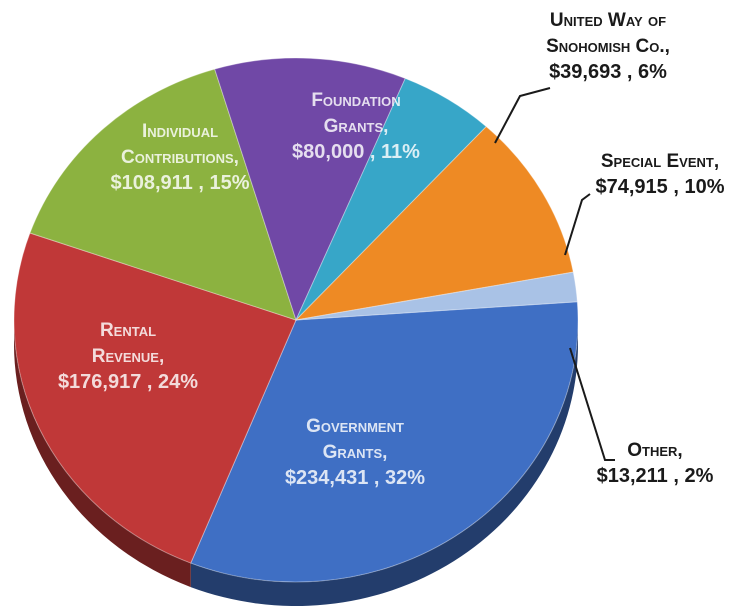 The height and width of the screenshot is (613, 749). Describe the element at coordinates (660, 161) in the screenshot. I see `slice-label-special-event-line-1: Special Event,` at that location.